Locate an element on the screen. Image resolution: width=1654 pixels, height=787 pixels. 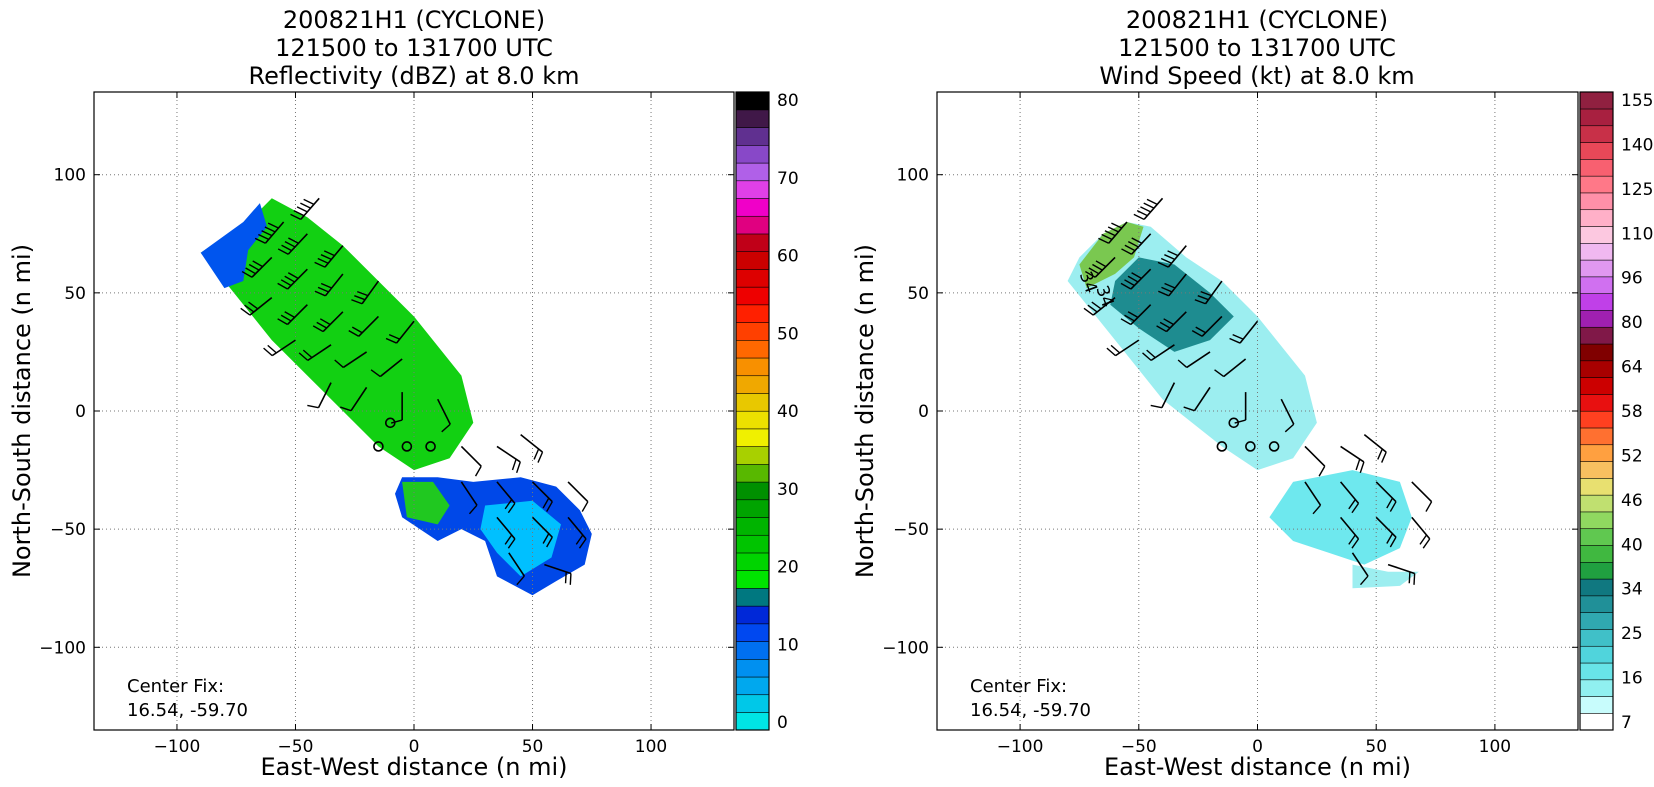
colorbar-tick-label: 155 is located at coordinates (1637, 101).